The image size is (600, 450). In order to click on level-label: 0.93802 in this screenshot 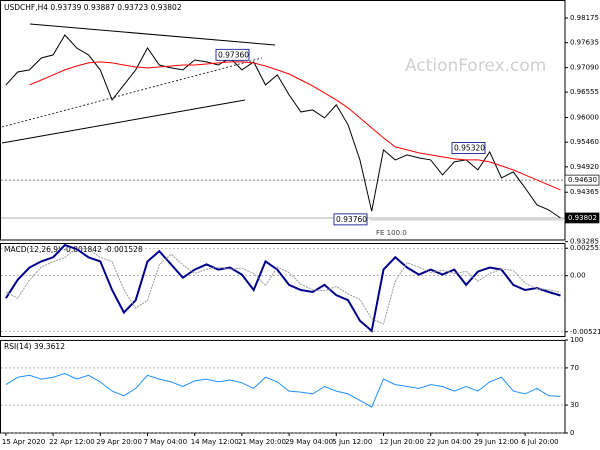, I will do `click(582, 218)`.